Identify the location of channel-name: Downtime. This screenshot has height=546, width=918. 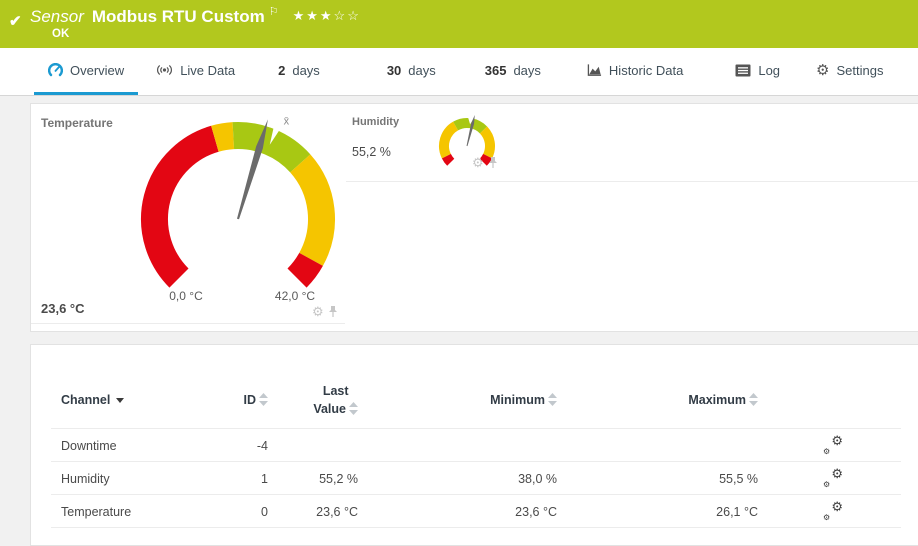
(89, 445).